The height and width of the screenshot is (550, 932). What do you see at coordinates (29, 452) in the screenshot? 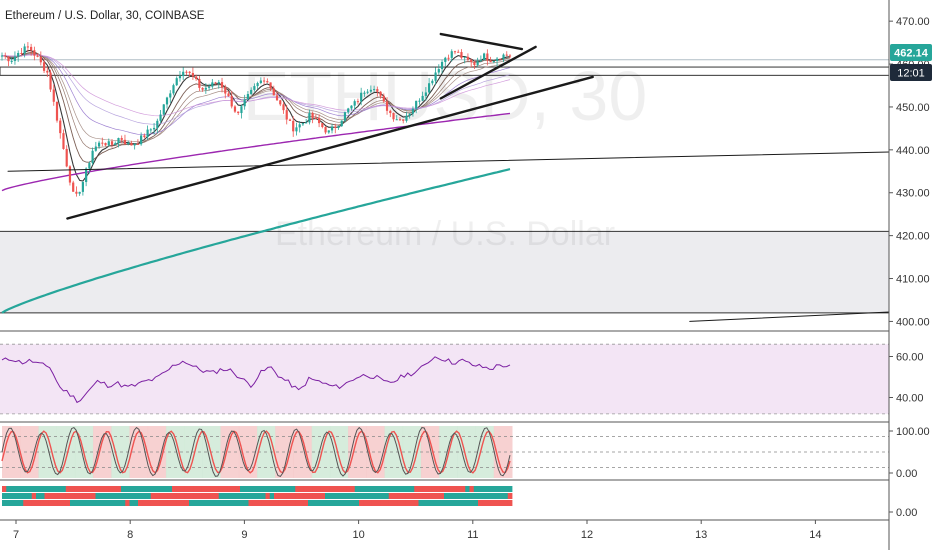
I see `stoch-trend-zone` at bounding box center [29, 452].